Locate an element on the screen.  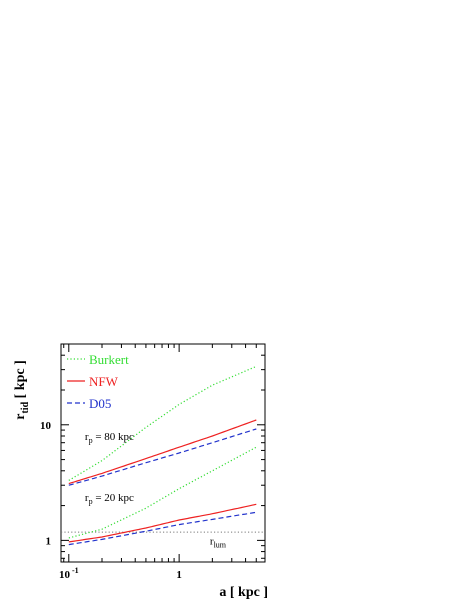
y-tick-label: 1 is located at coordinates (49, 541).